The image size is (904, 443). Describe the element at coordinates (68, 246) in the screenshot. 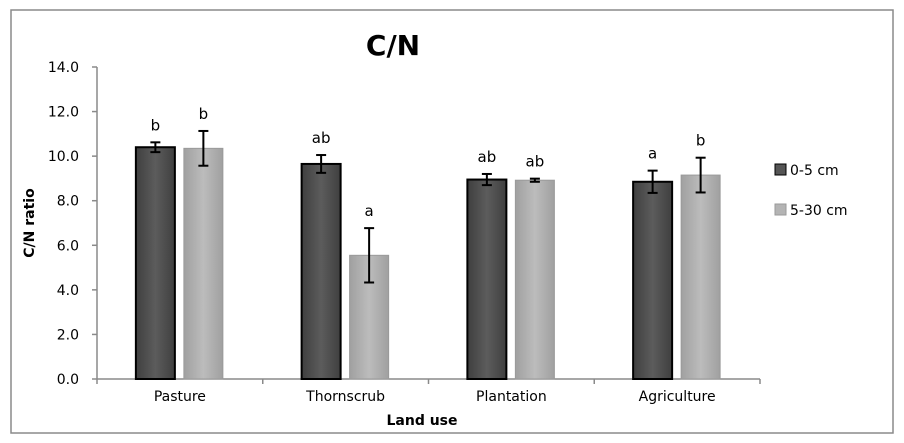

I see `y-tick-label: 6.0` at that location.